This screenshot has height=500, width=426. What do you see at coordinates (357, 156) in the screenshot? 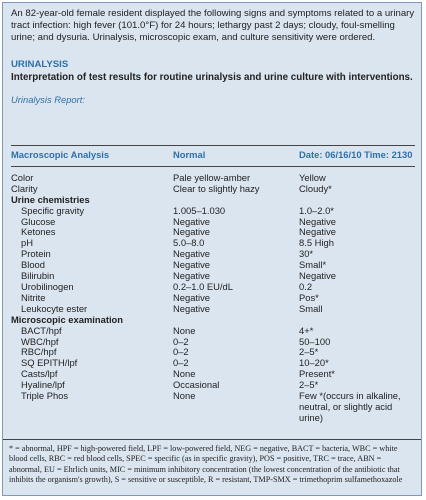
I see `header-cell: Date: 06/16/10 Time: 2130` at bounding box center [357, 156].